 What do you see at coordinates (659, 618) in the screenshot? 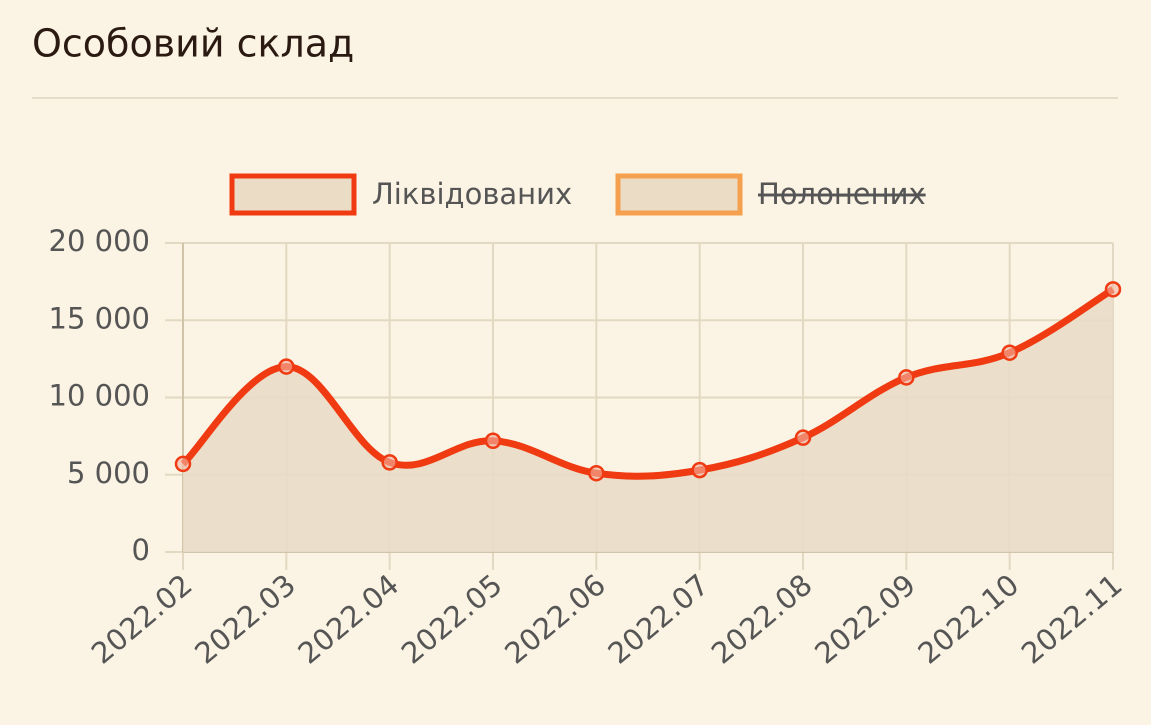
I see `x-tick-label: 2022.07` at bounding box center [659, 618].